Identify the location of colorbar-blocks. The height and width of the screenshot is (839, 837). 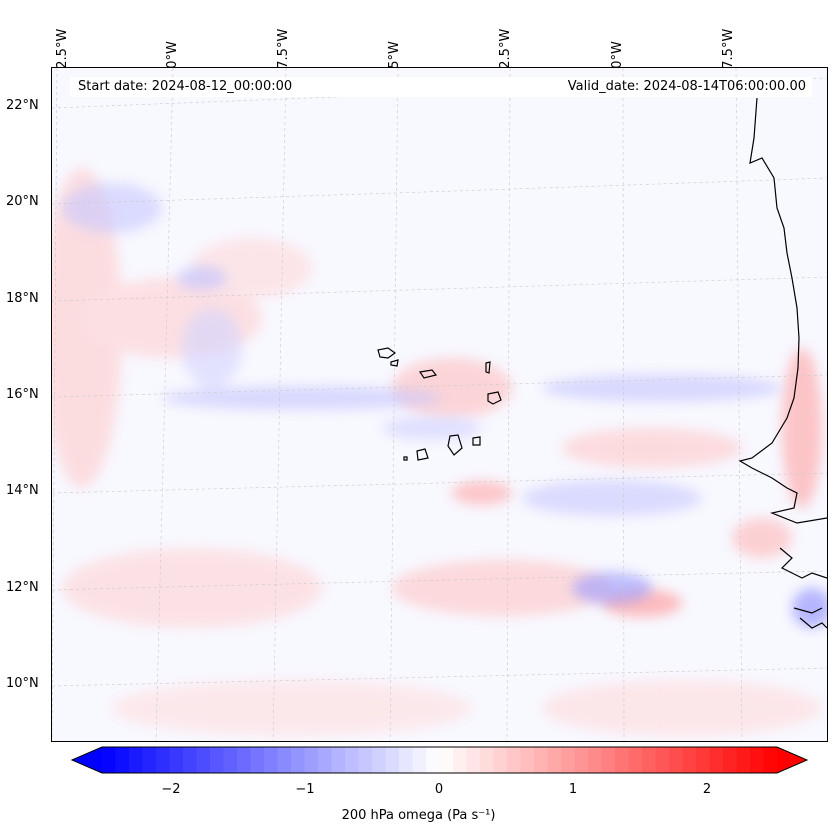
(440, 760).